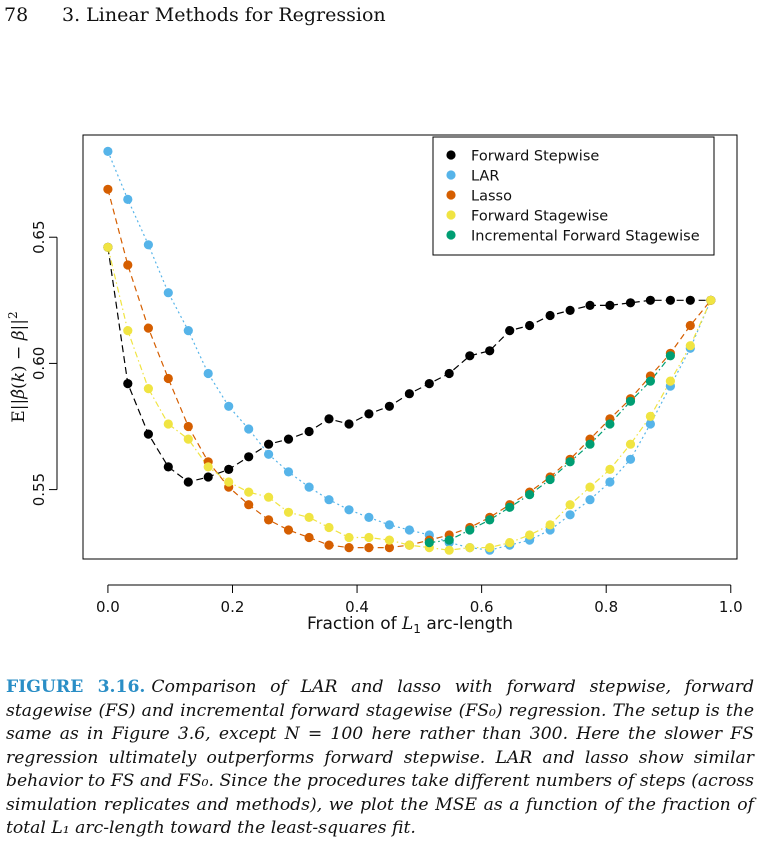 The image size is (766, 859). I want to click on y-tick-label-1: 0.60, so click(39, 363).